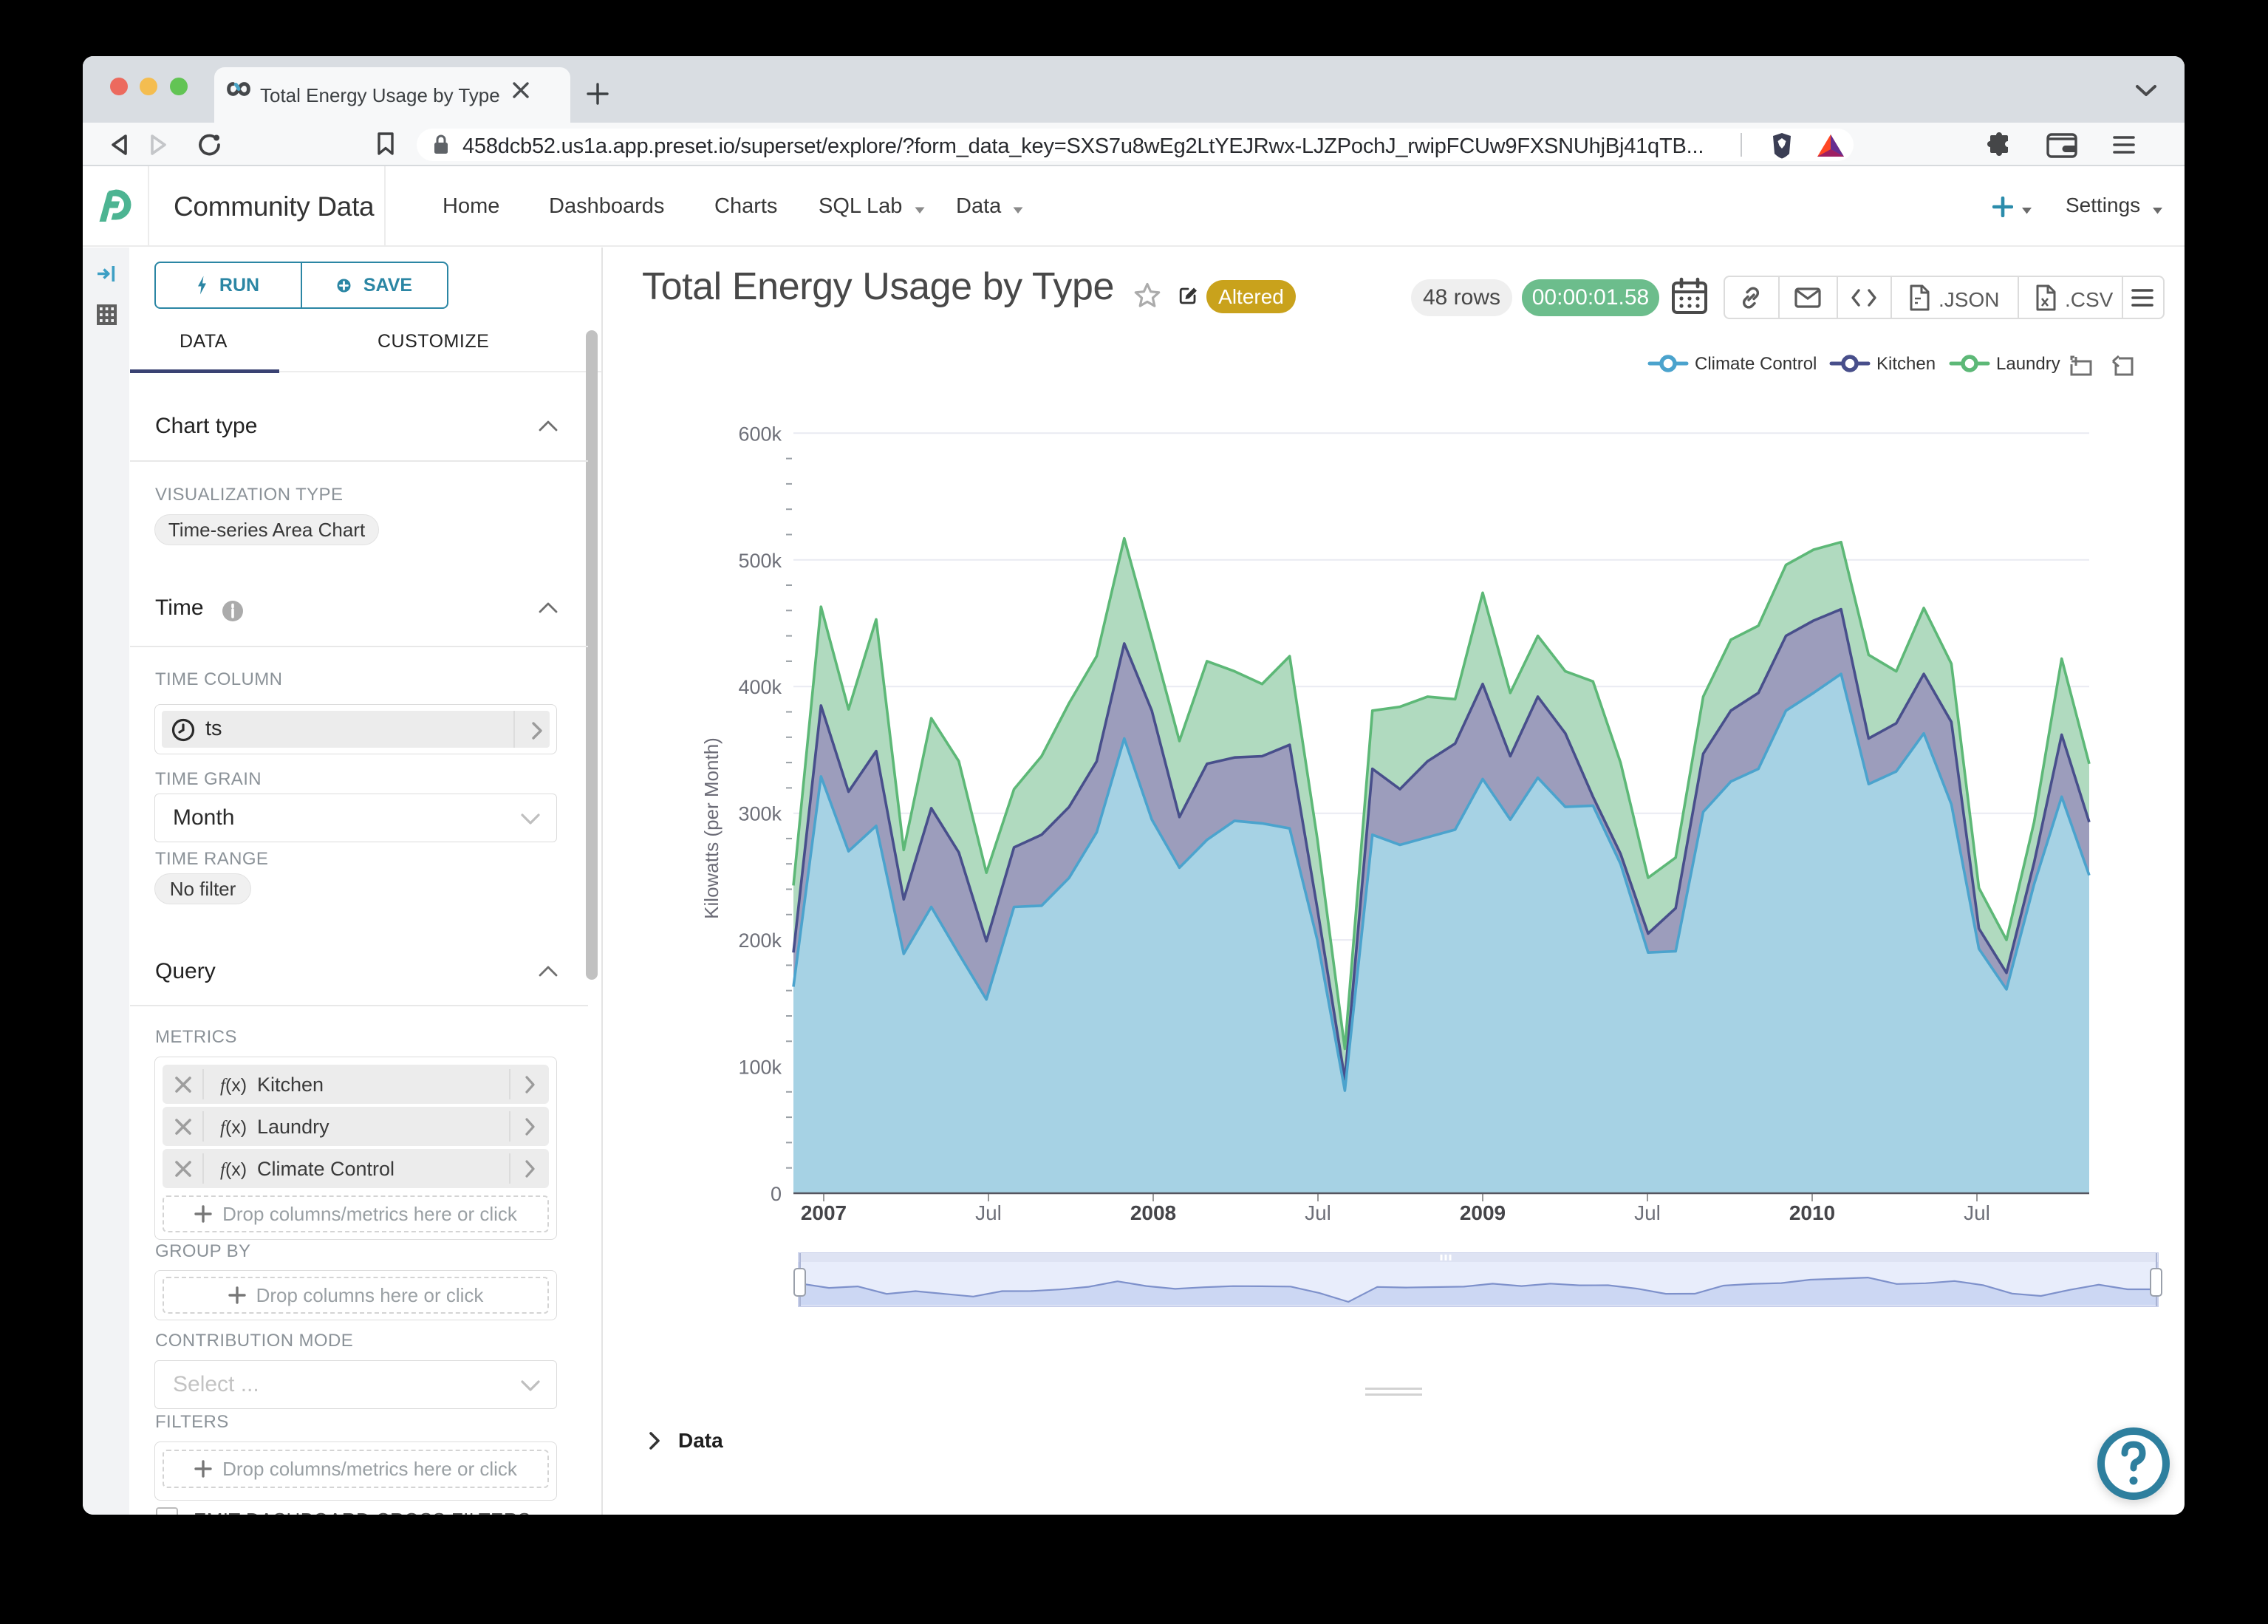  I want to click on svg-text: 200k, so click(760, 940).